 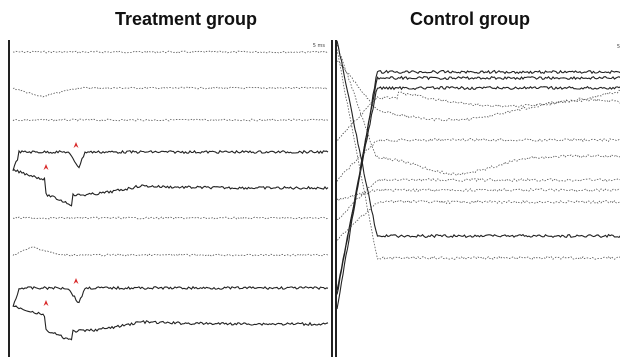 I want to click on treatment-scale-label: 5 ms, so click(x=318, y=46).